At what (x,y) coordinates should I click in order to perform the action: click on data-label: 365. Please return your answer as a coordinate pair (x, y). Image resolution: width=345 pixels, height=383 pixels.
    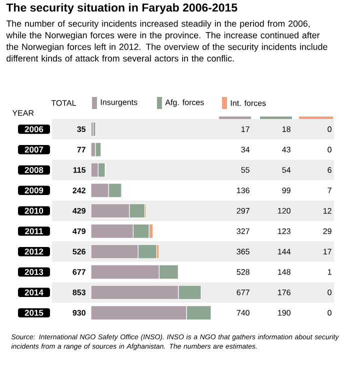
    Looking at the image, I should click on (243, 251).